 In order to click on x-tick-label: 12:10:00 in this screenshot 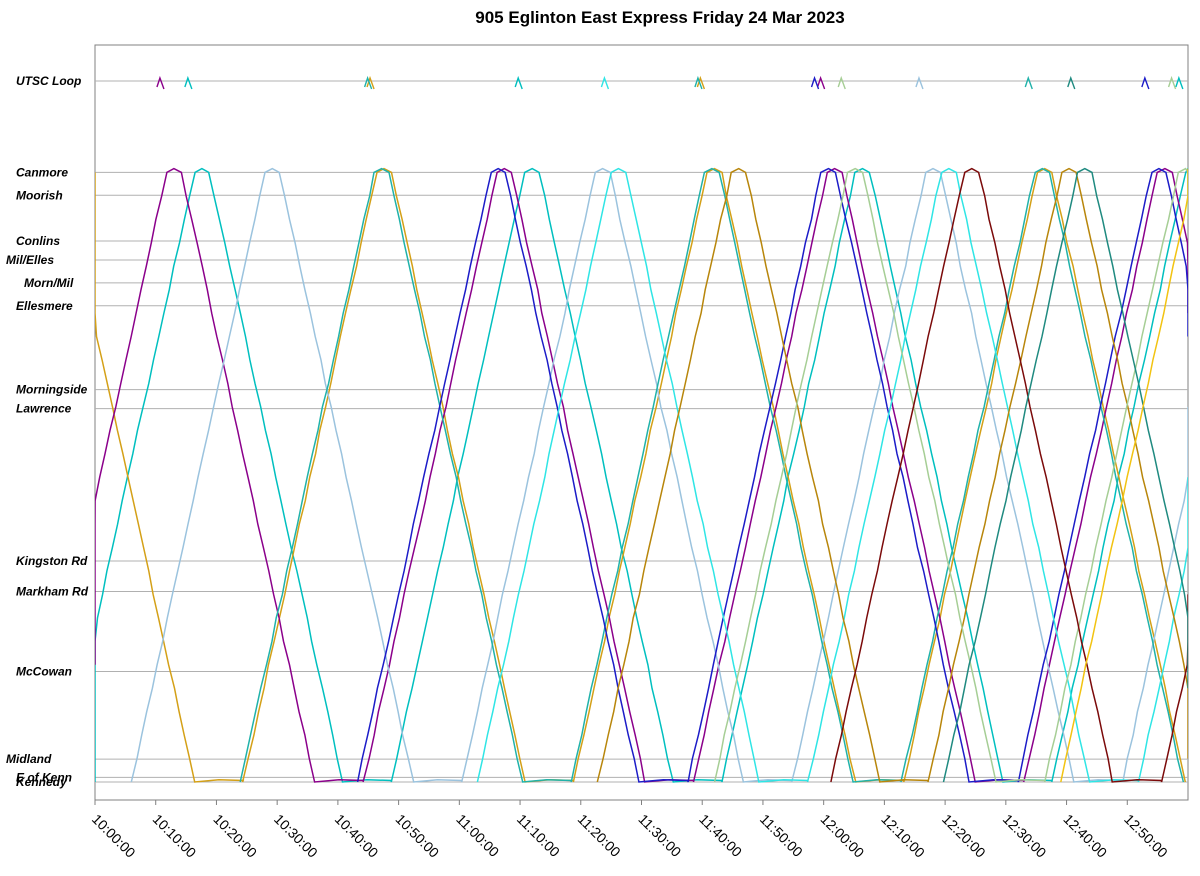, I will do `click(903, 836)`.